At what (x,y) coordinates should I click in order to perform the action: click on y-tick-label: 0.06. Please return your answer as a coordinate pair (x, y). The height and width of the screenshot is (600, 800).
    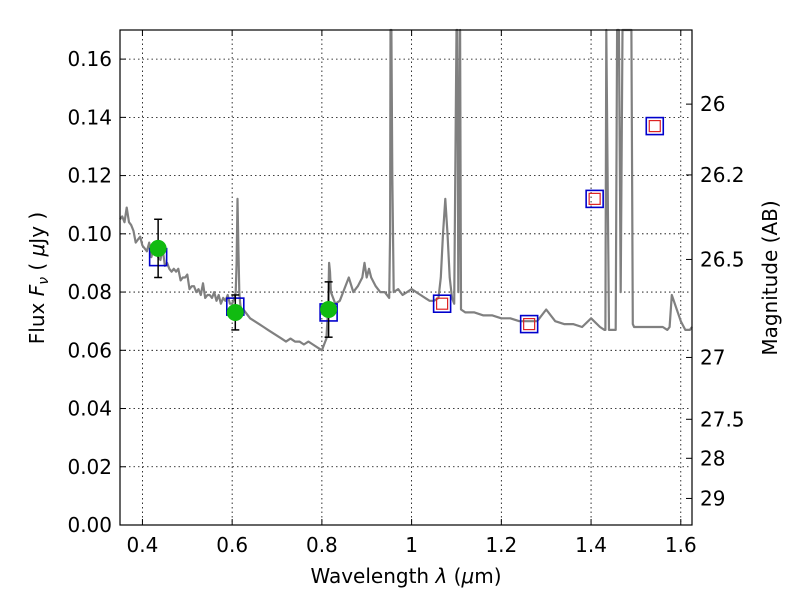
    Looking at the image, I should click on (89, 350).